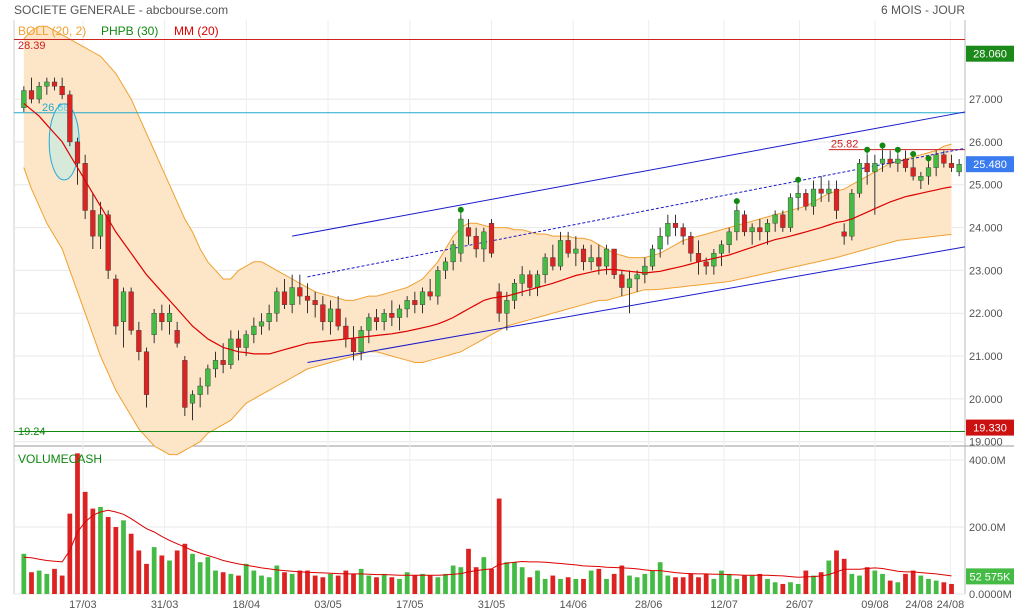 The height and width of the screenshot is (614, 1014). Describe the element at coordinates (987, 528) in the screenshot. I see `volume-tick-label: 200.0M` at that location.